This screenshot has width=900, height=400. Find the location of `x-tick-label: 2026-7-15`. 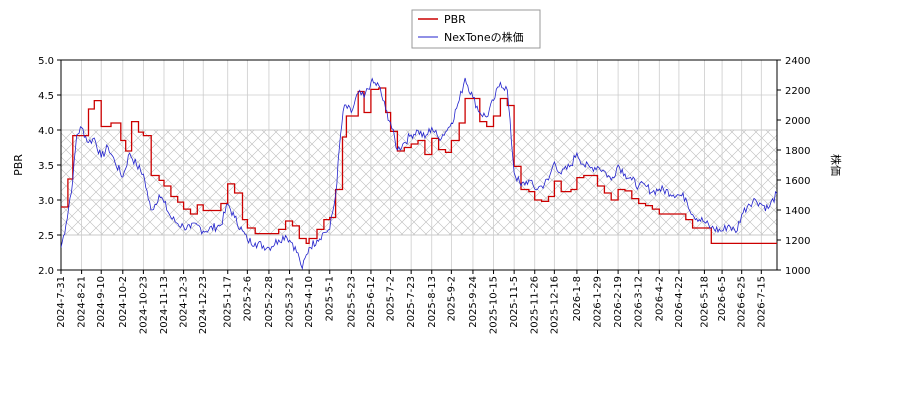

x-tick-label: 2026-7-15 is located at coordinates (761, 302).